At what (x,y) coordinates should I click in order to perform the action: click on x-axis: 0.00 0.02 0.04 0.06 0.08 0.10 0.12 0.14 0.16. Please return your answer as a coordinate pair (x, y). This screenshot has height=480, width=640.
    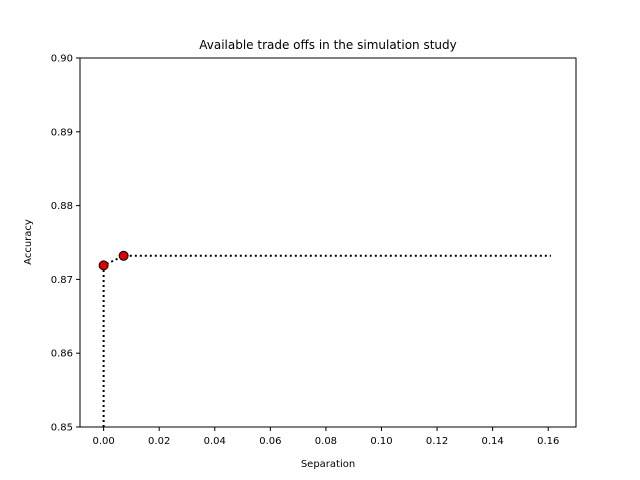
    Looking at the image, I should click on (325, 437).